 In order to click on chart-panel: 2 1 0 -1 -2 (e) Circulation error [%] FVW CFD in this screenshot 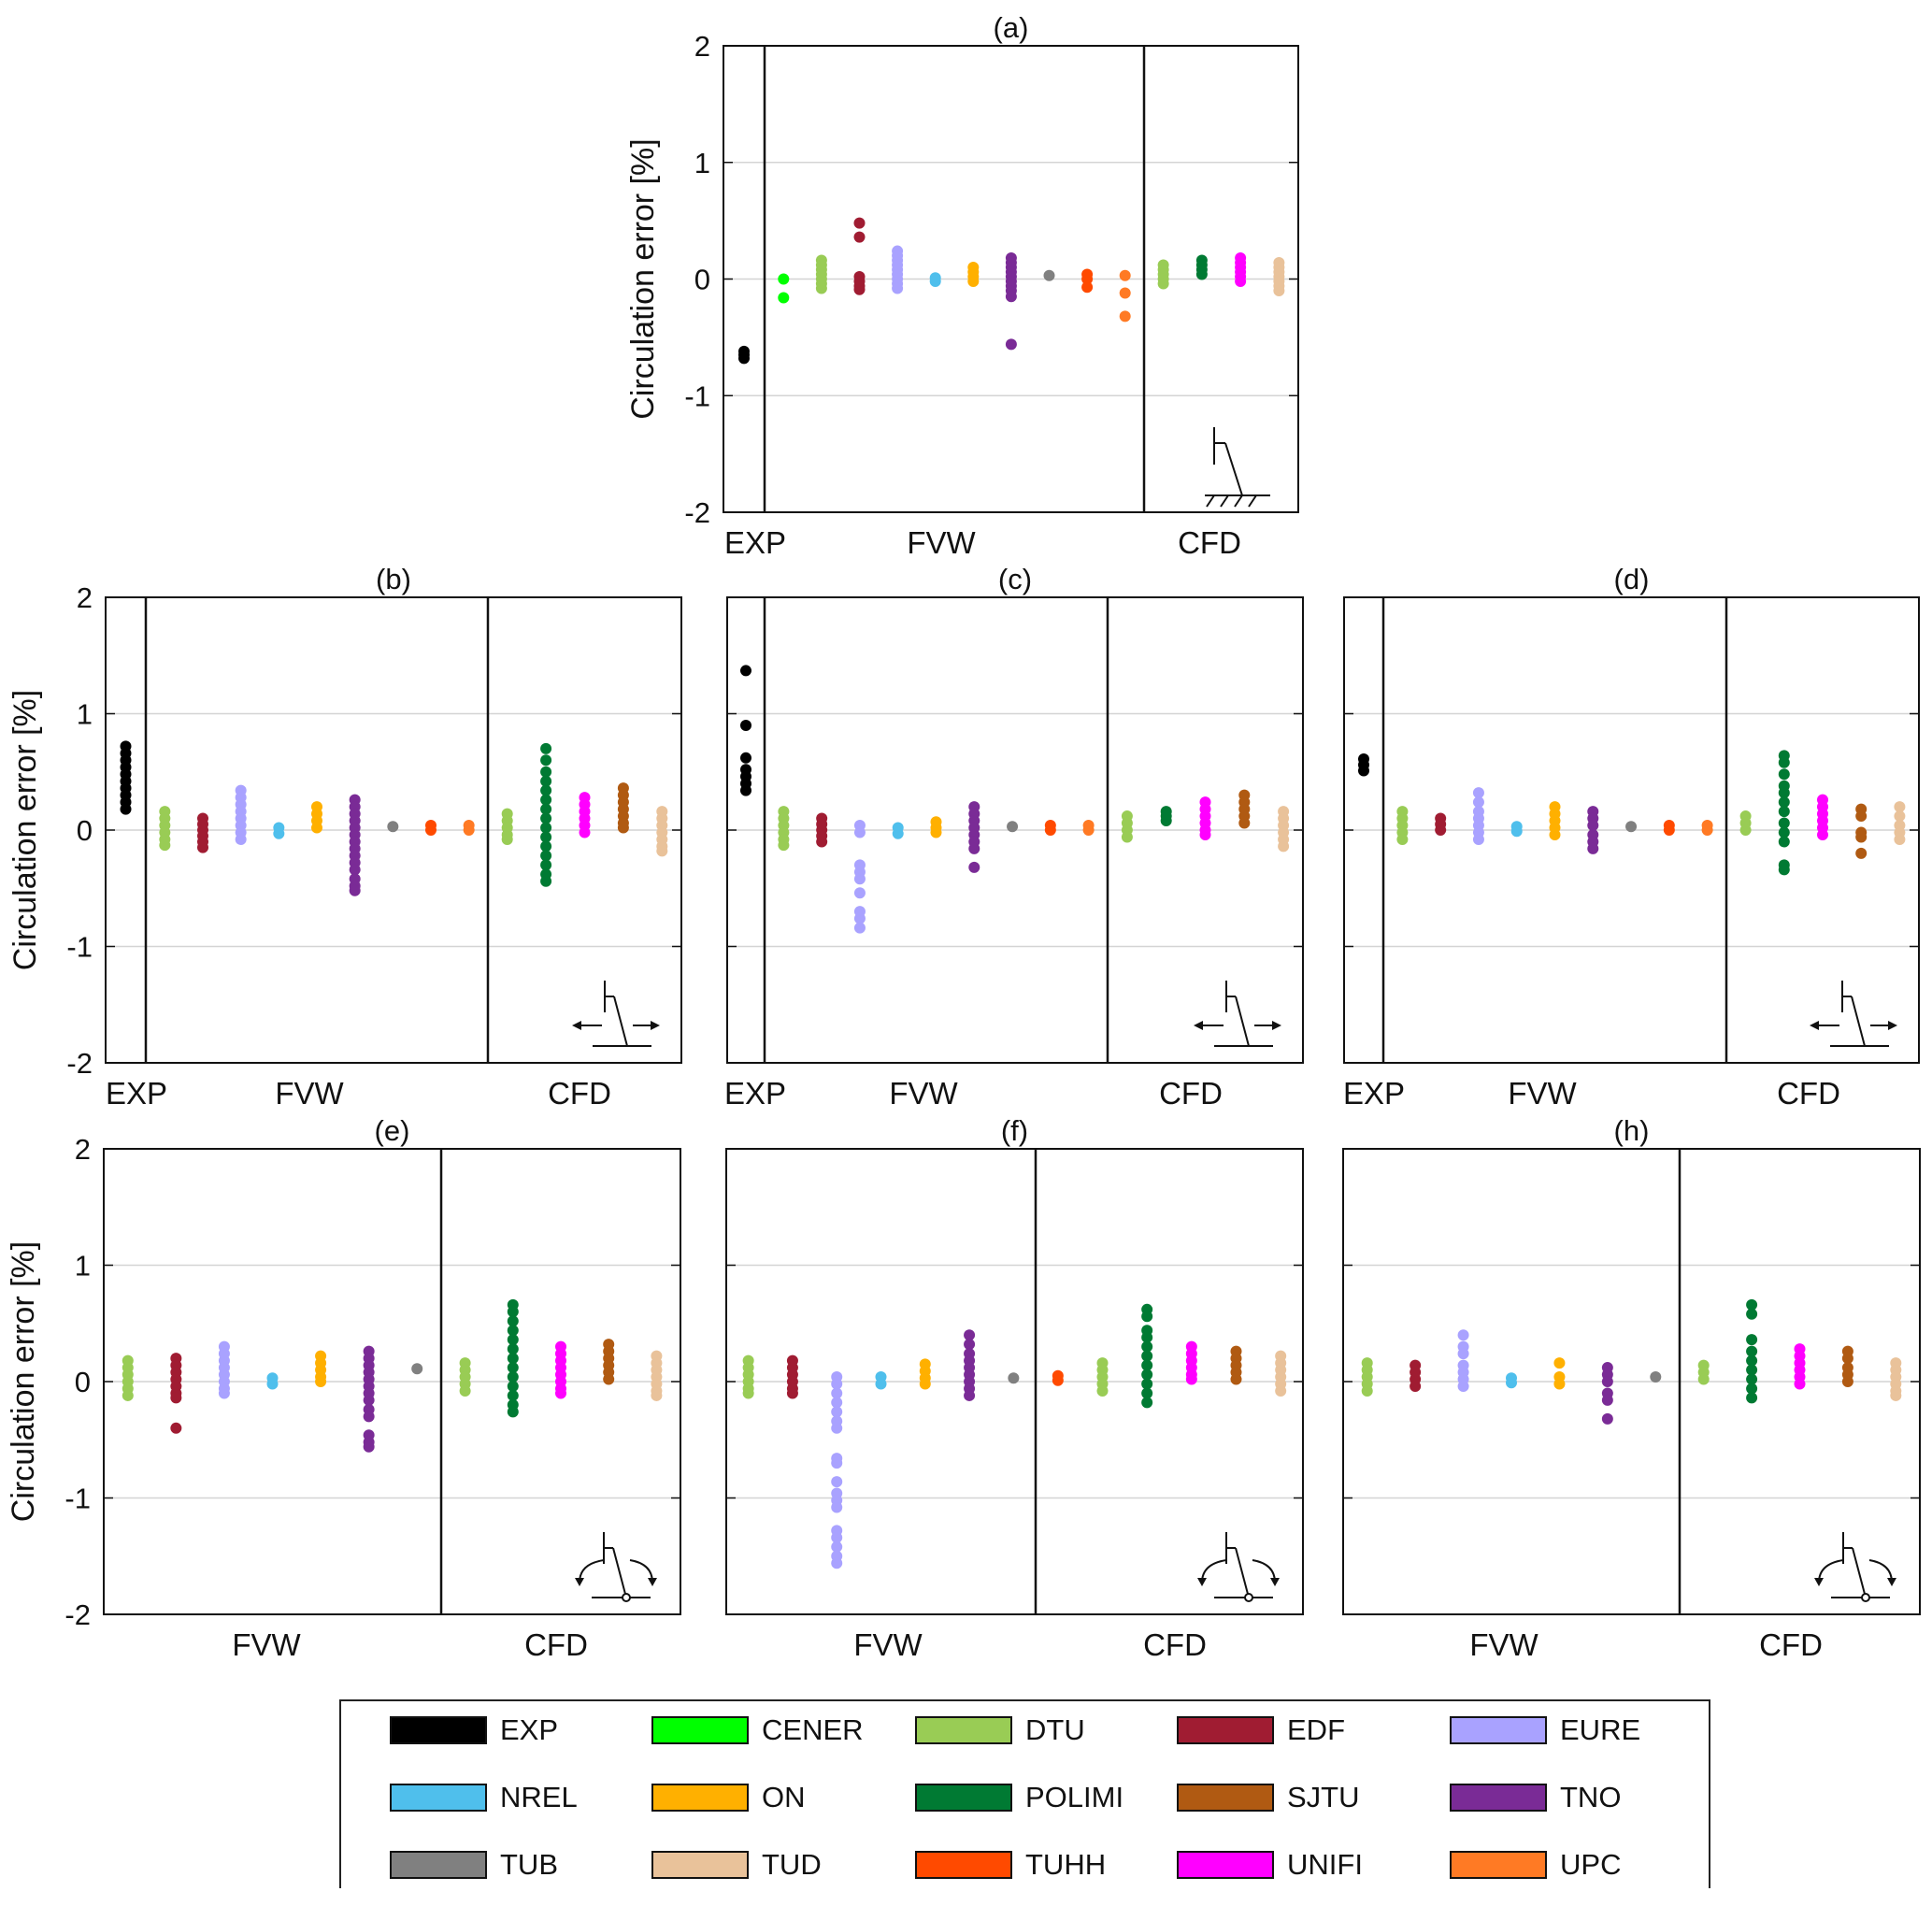, I will do `click(343, 1388)`.